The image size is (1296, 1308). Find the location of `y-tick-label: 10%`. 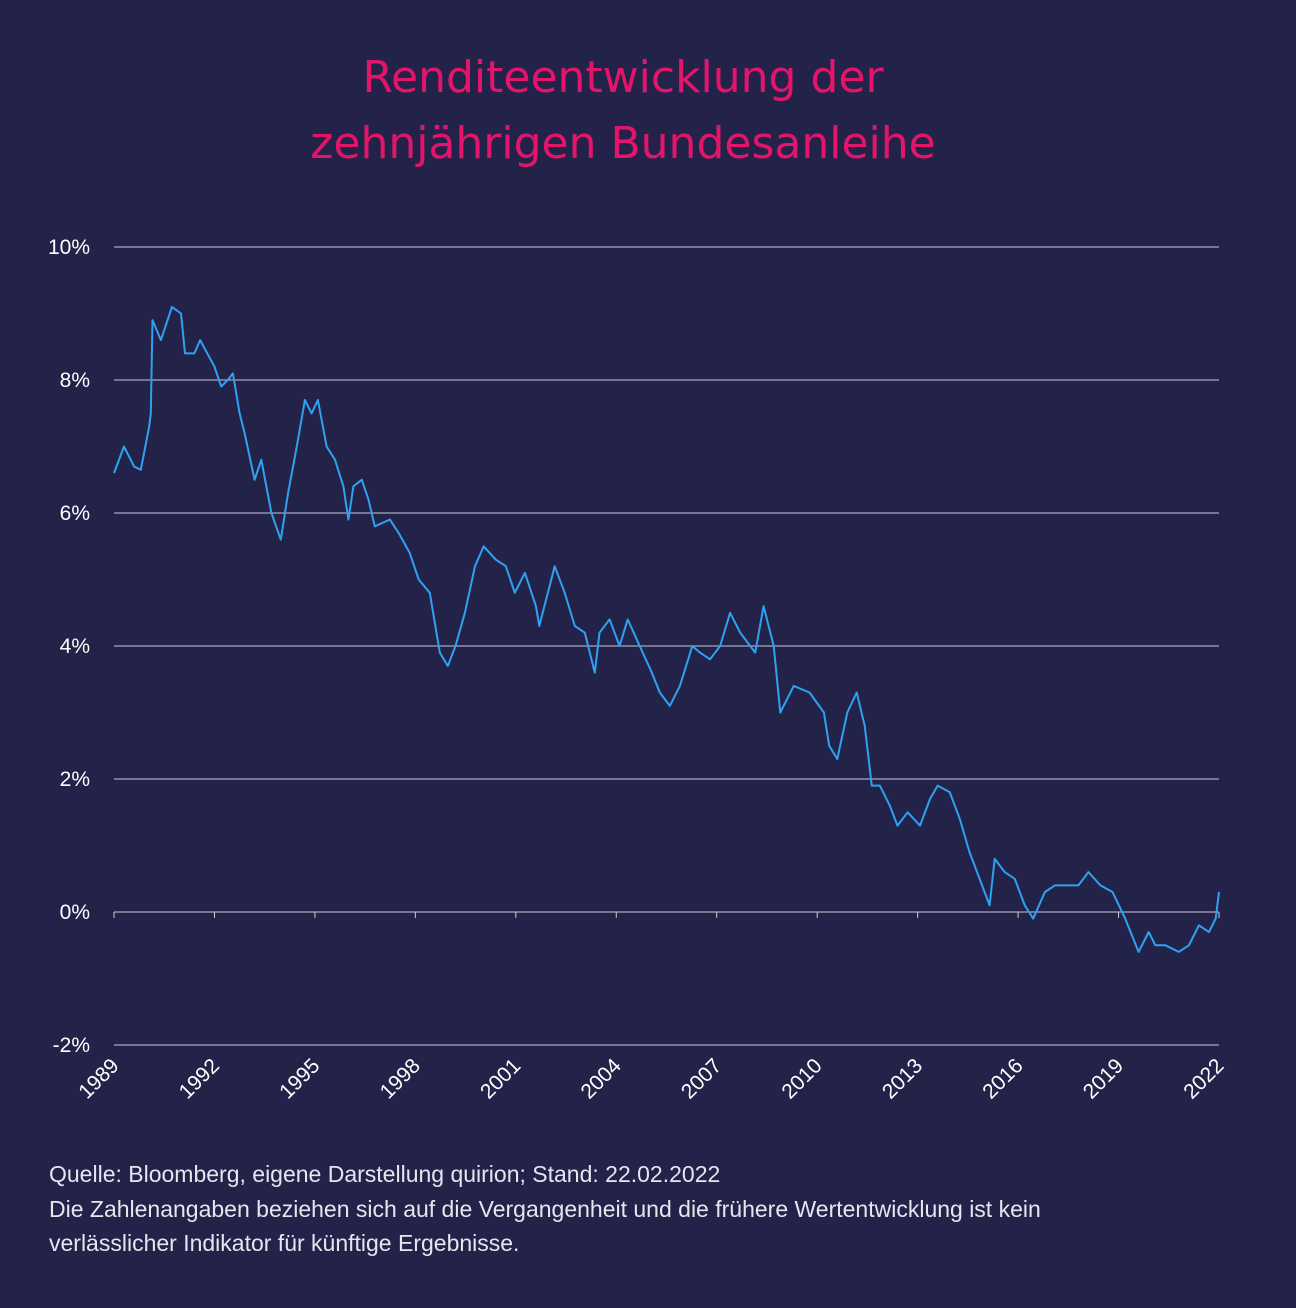

y-tick-label: 10% is located at coordinates (69, 247).